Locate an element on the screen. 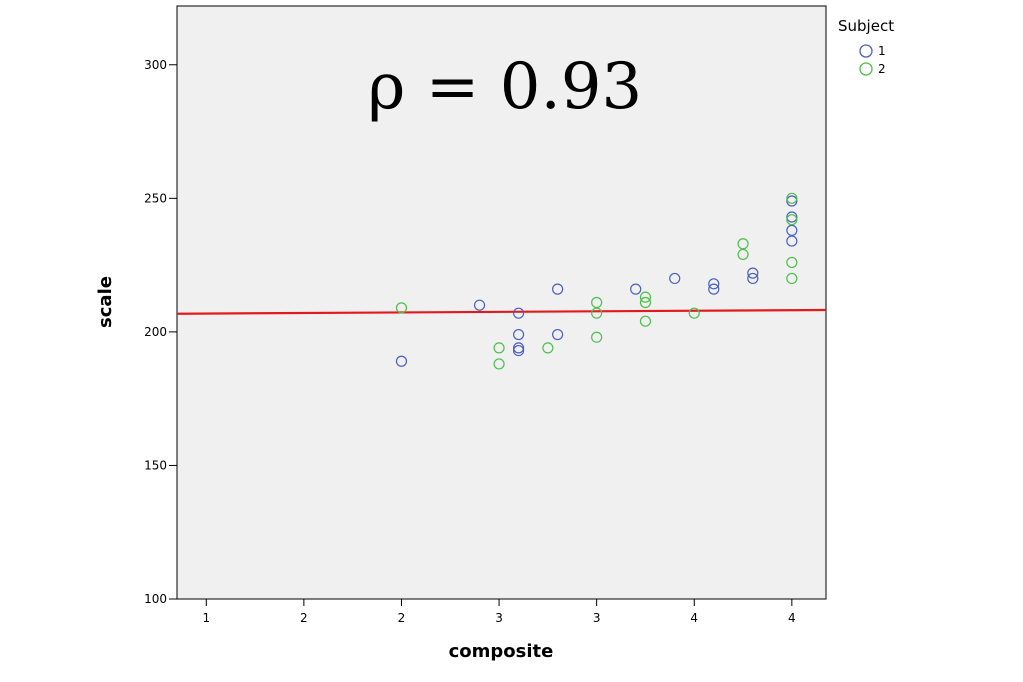  legend-title: Subject is located at coordinates (866, 26).